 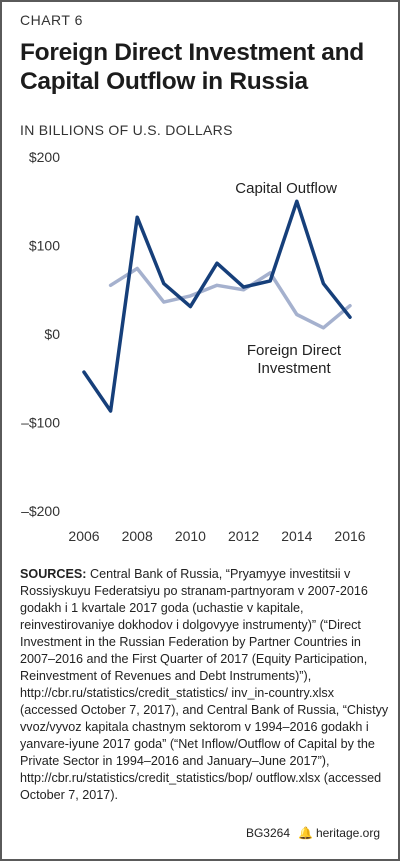 I want to click on fdi-label-line2: Investment, so click(x=294, y=368).